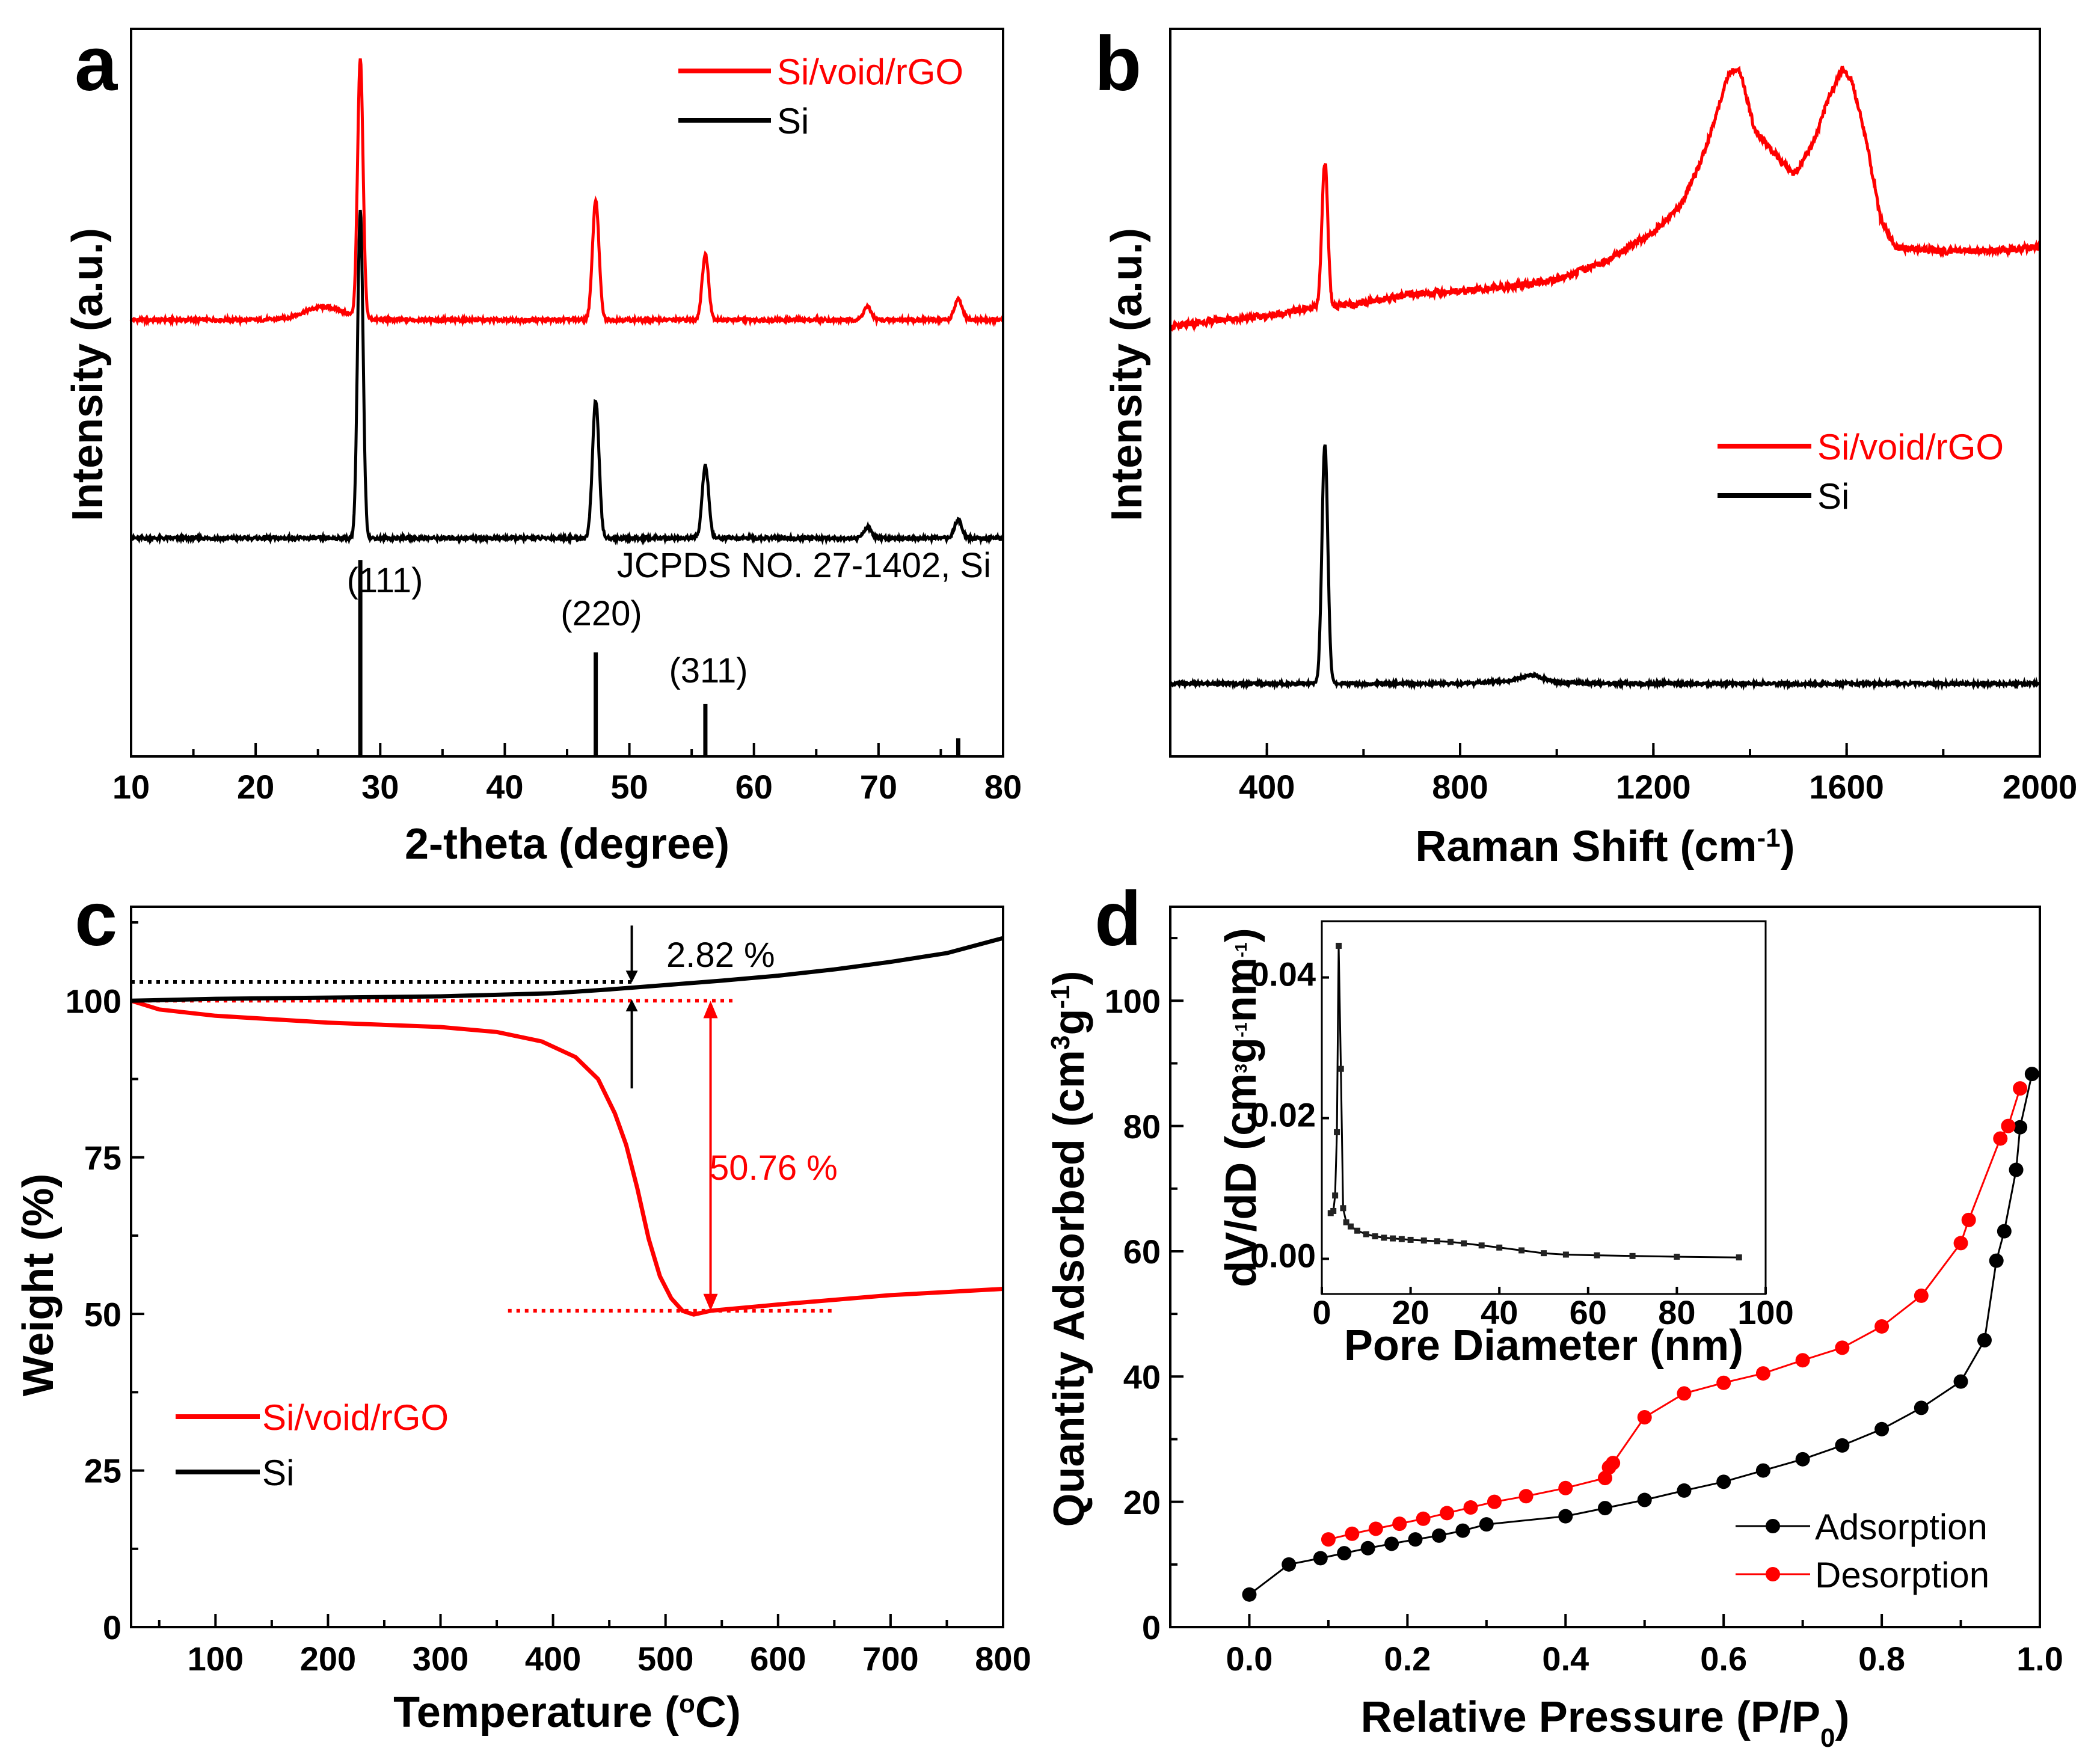 The height and width of the screenshot is (1763, 2100). I want to click on reference-hkl-label: (220), so click(601, 613).